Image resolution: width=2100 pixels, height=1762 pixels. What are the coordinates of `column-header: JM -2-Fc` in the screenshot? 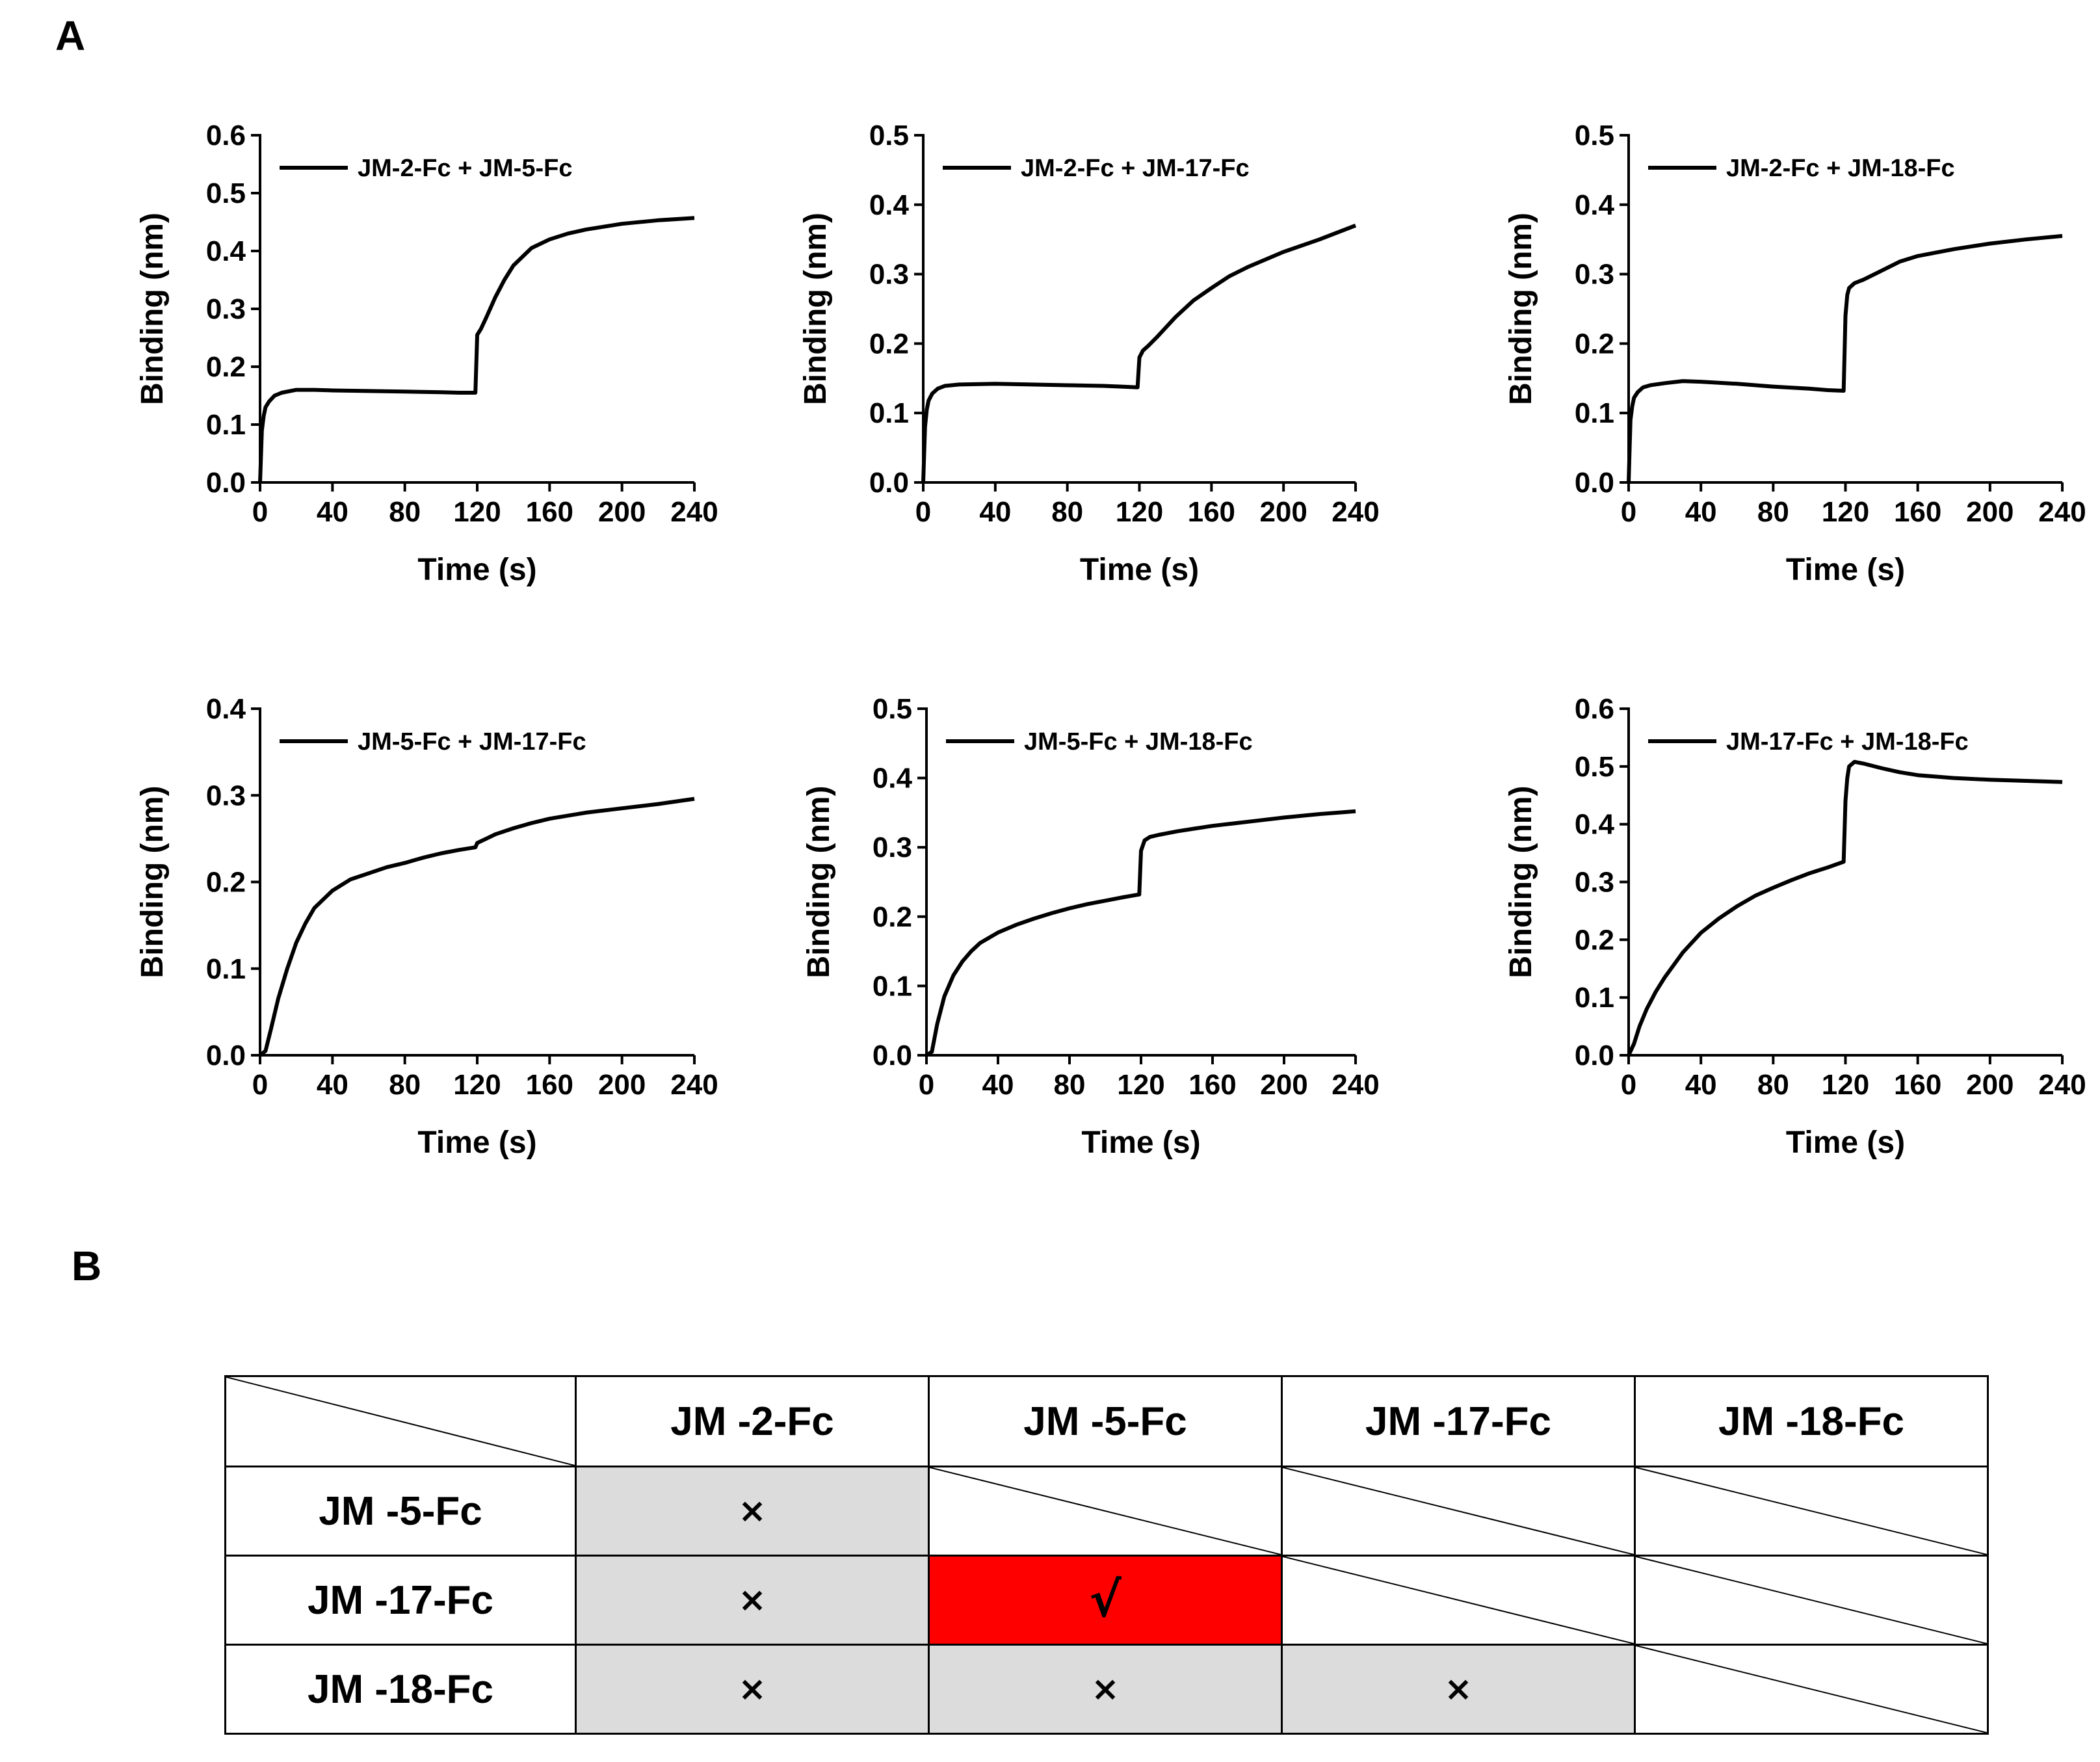 It's located at (752, 1421).